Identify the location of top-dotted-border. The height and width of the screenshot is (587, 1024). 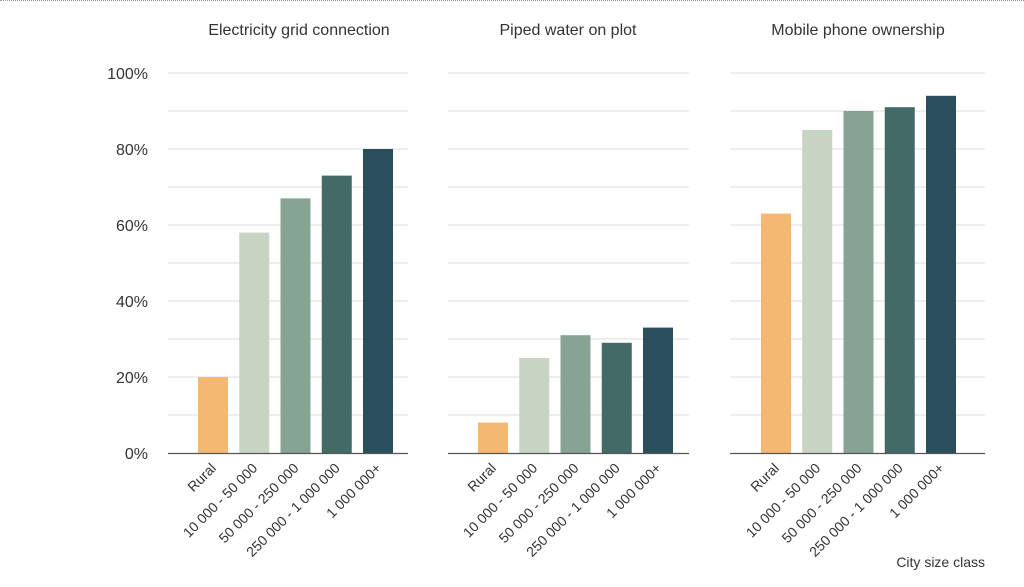
(512, 0).